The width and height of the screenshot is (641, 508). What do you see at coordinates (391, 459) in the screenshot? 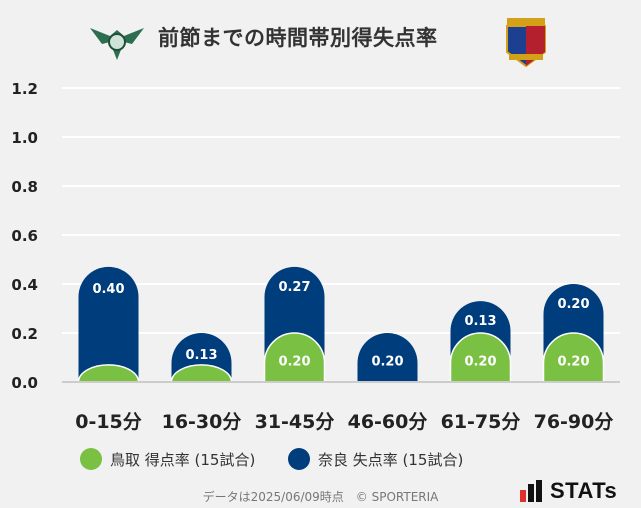
I see `legend-label-nara: 奈良 失点率 (15試合)` at bounding box center [391, 459].